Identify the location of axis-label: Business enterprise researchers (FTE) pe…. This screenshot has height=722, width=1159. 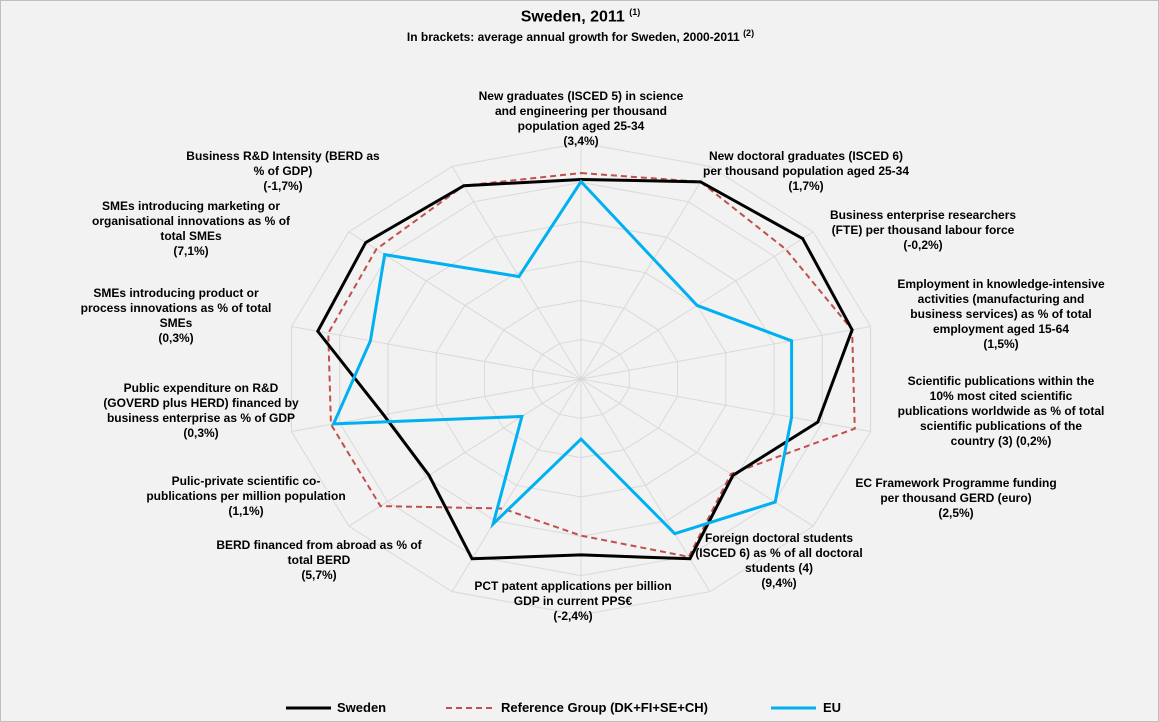
(923, 230).